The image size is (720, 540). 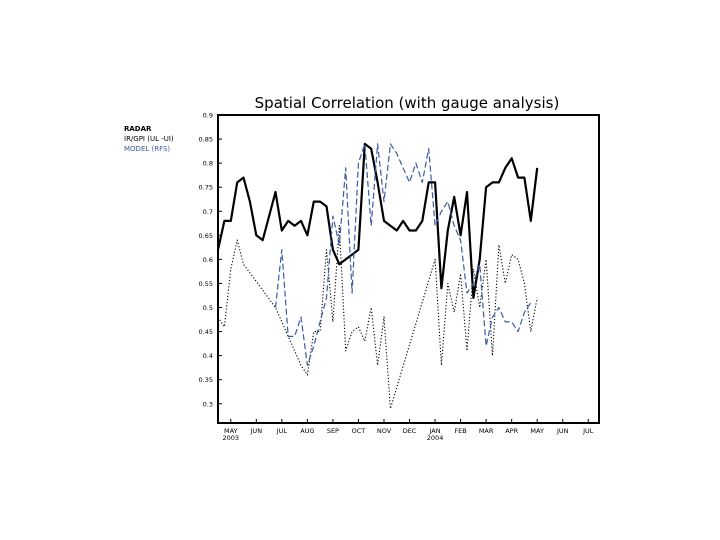 What do you see at coordinates (206, 380) in the screenshot?
I see `y-tick-label: 0.35` at bounding box center [206, 380].